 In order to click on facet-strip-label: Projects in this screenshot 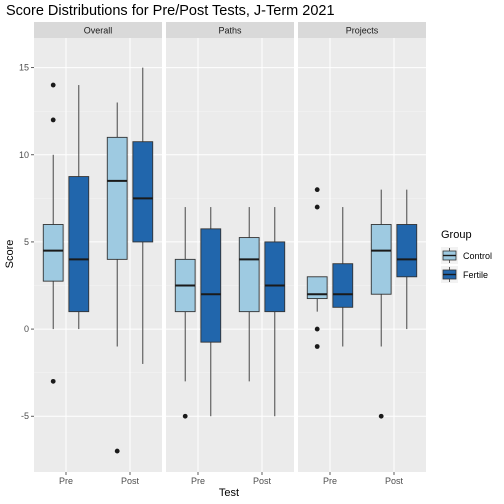, I will do `click(362, 31)`.